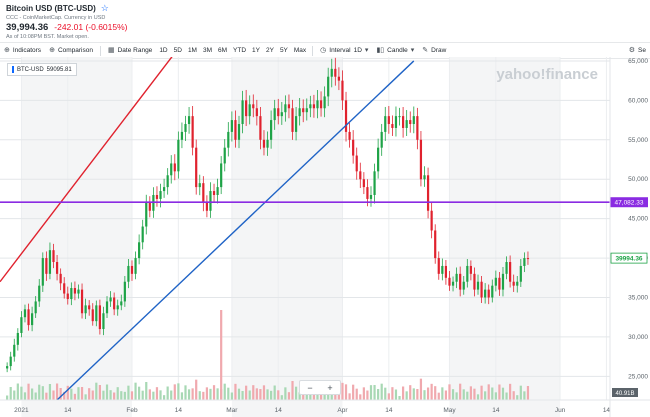 Image resolution: width=650 pixels, height=417 pixels. What do you see at coordinates (192, 50) in the screenshot?
I see `range-button-1m: 1M` at bounding box center [192, 50].